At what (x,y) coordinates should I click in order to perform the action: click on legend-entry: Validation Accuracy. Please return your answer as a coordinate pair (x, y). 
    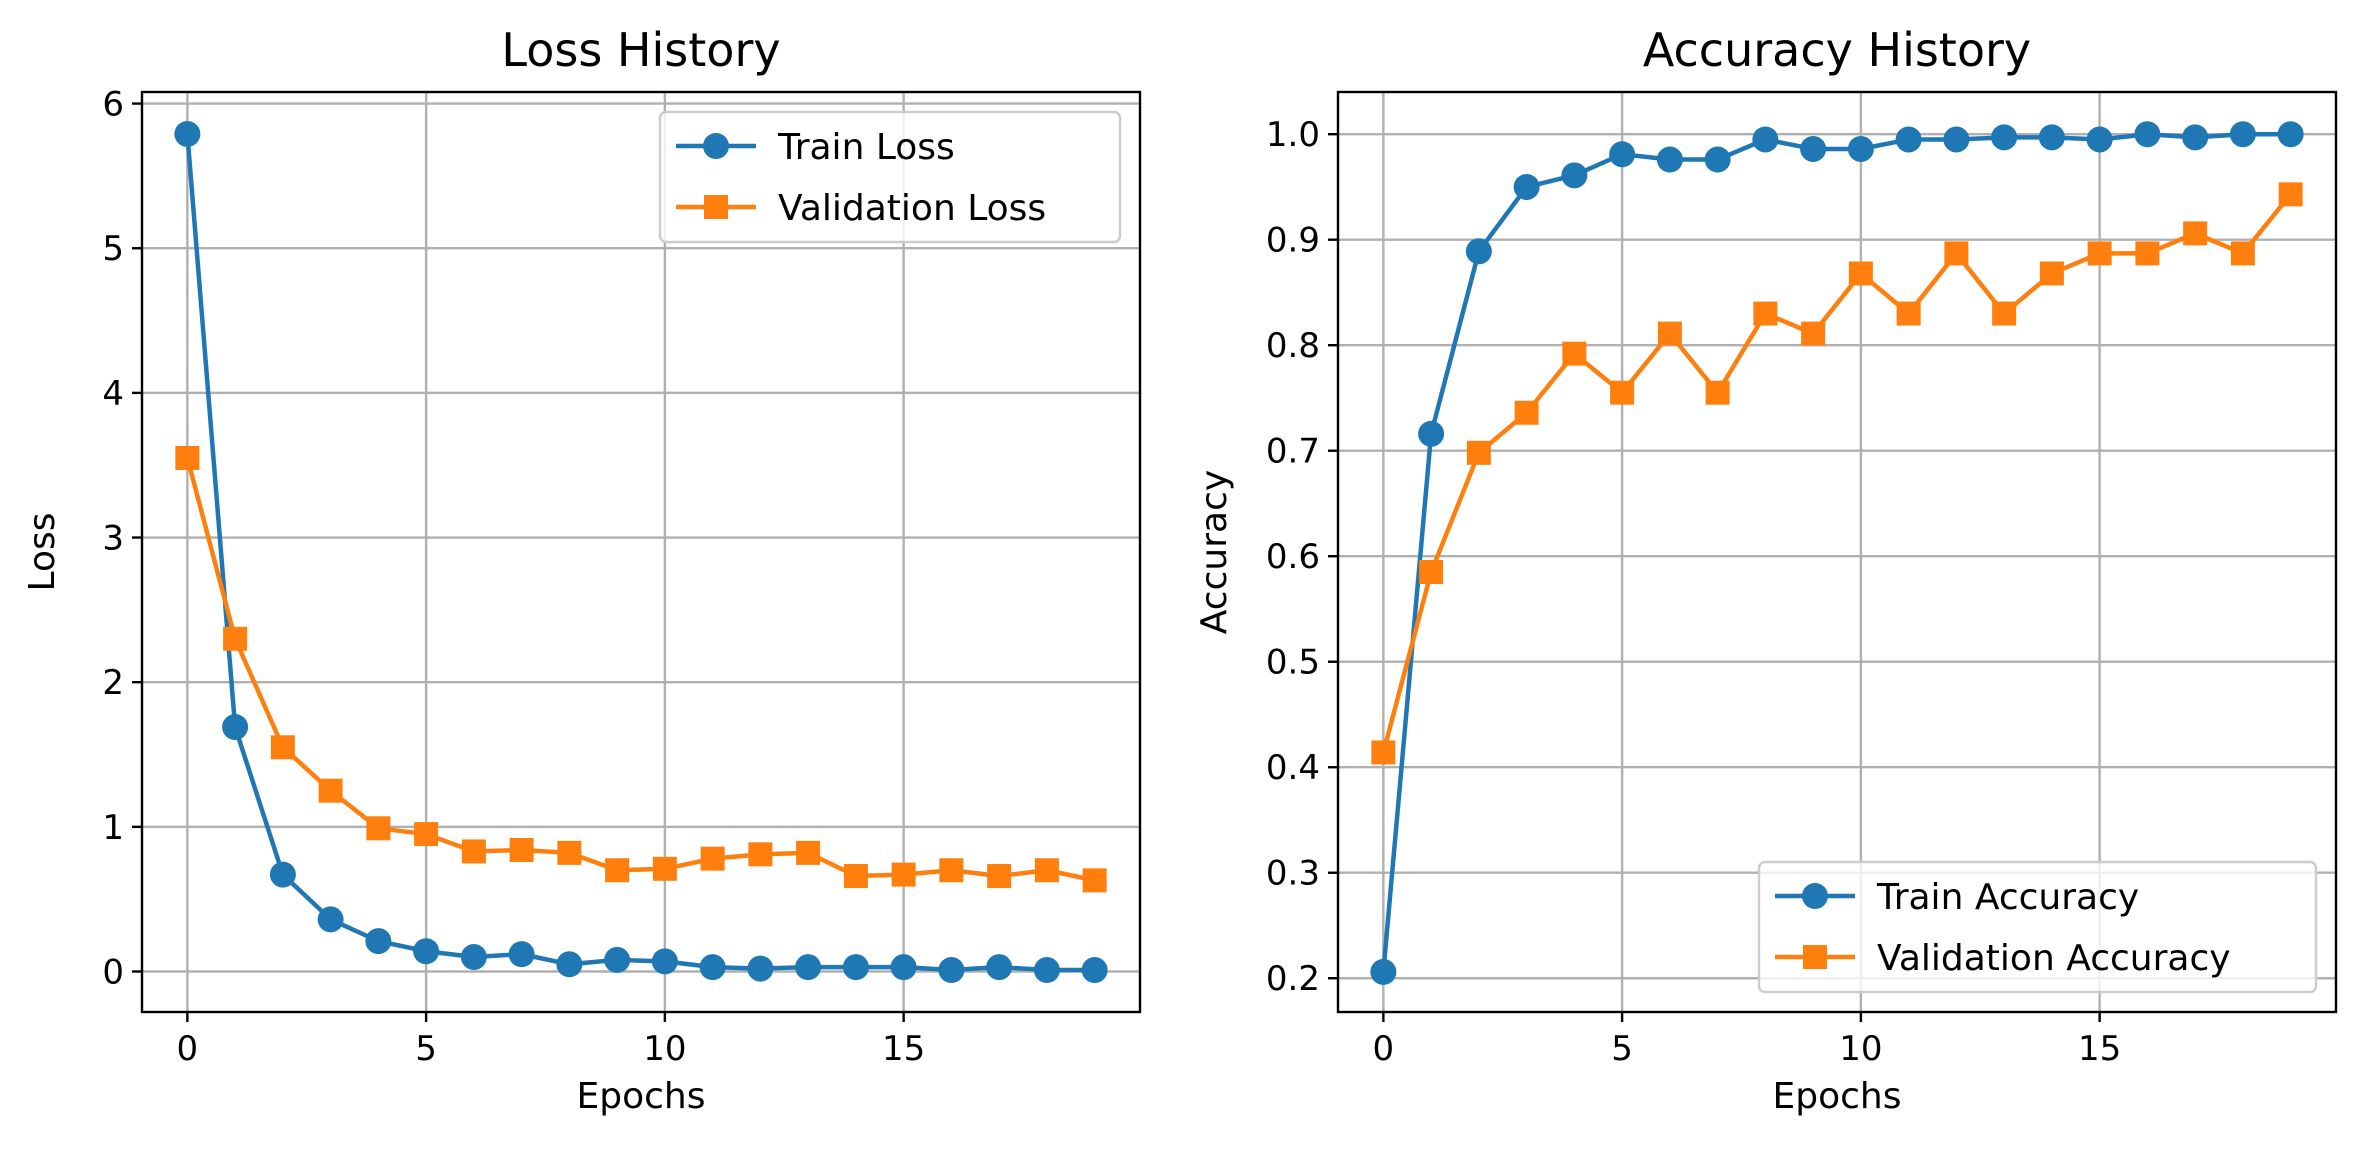
    Looking at the image, I should click on (2003, 958).